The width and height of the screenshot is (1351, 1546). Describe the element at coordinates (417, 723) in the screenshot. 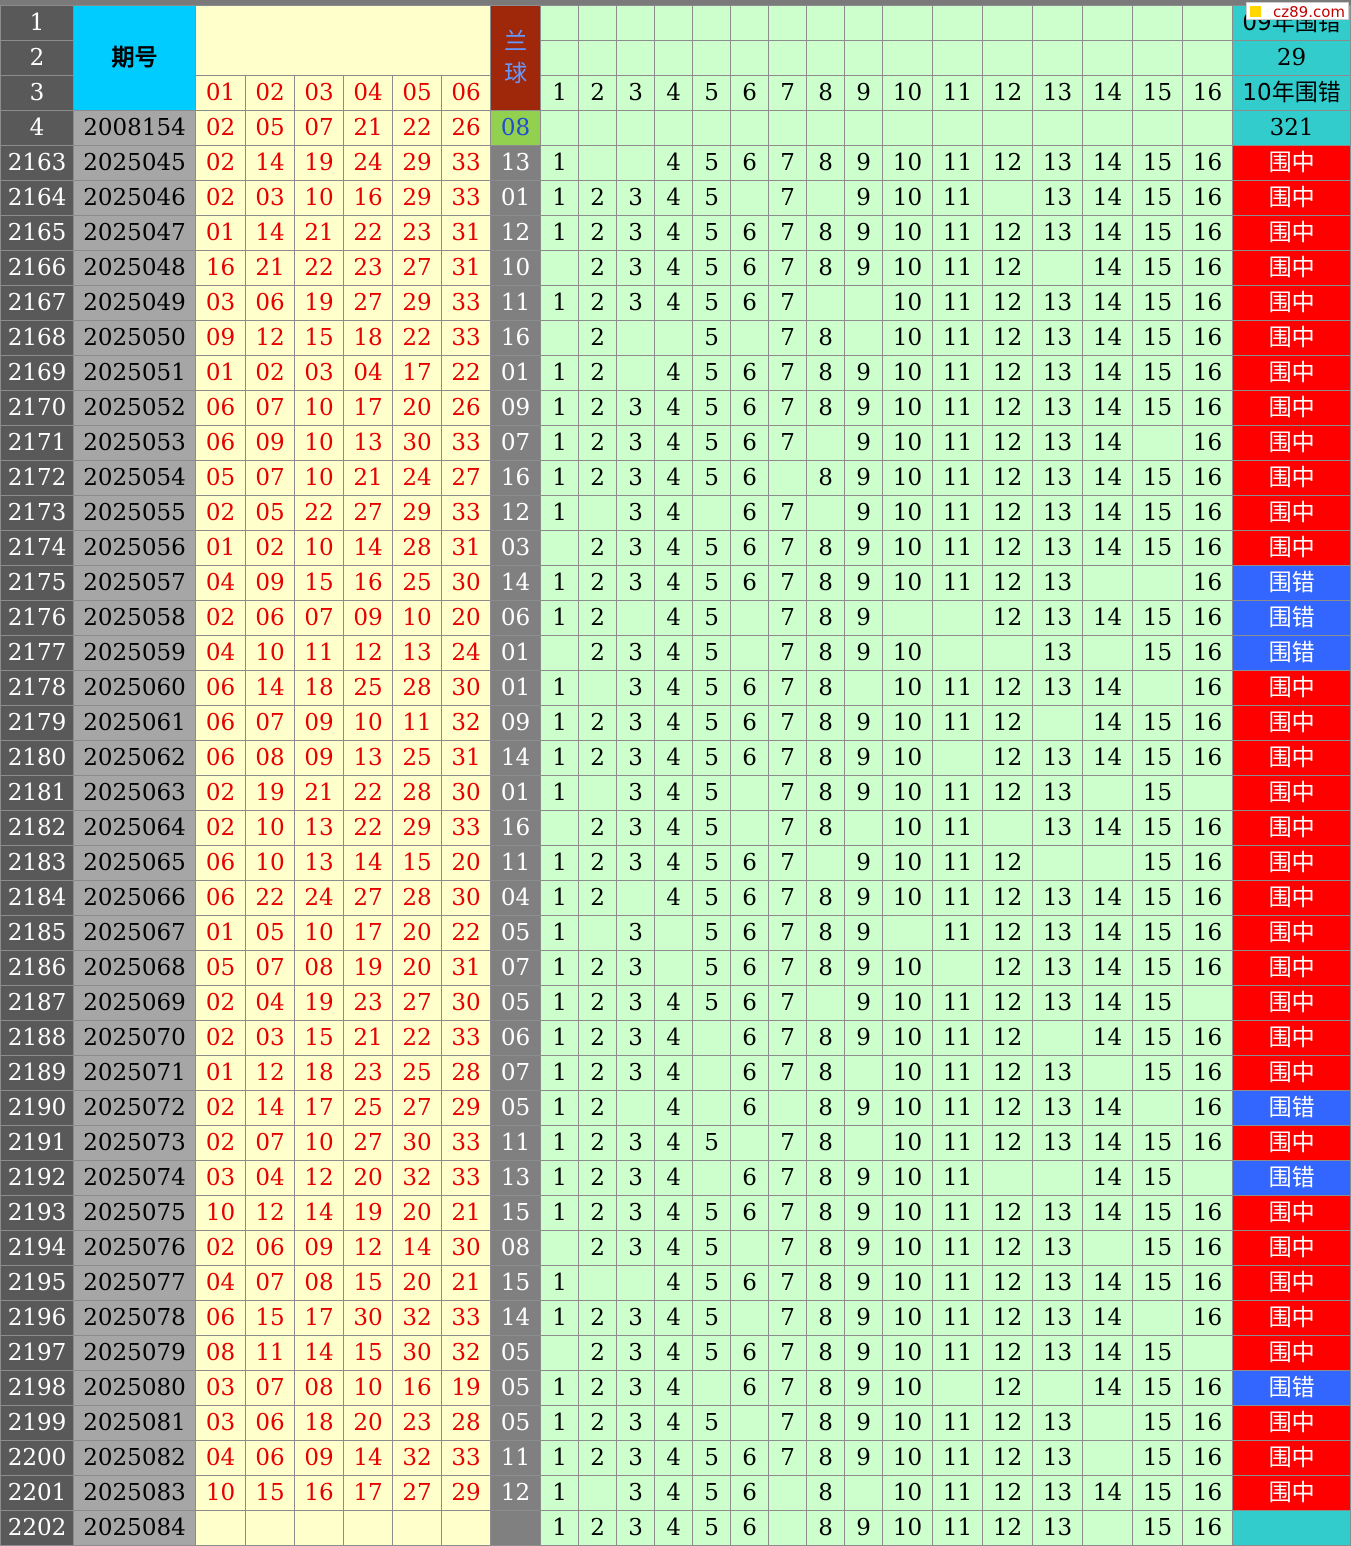

I see `red-ball-cell: 11` at that location.